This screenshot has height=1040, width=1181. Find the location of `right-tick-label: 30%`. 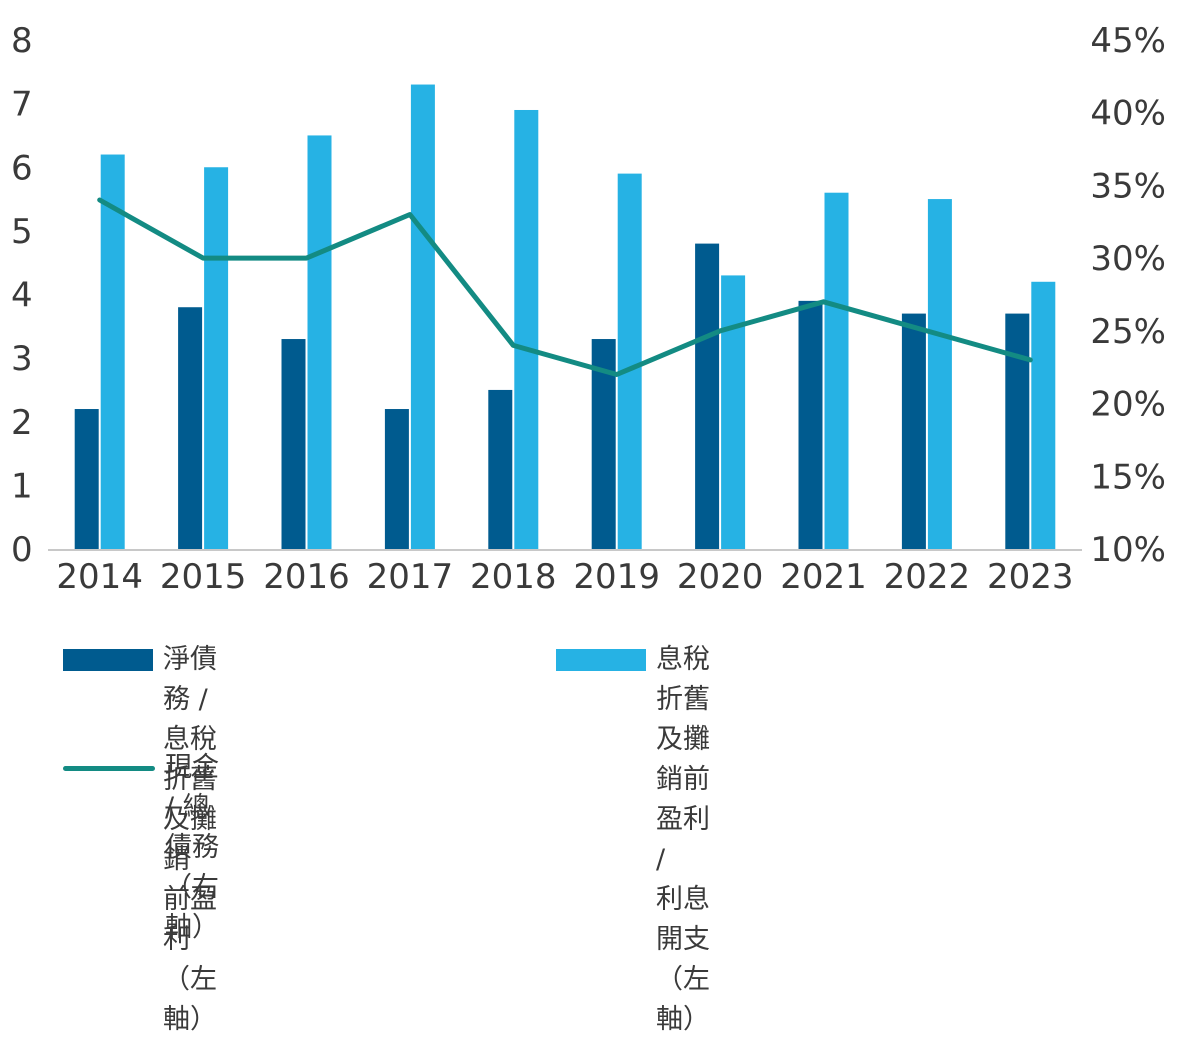

right-tick-label: 30% is located at coordinates (1128, 259).